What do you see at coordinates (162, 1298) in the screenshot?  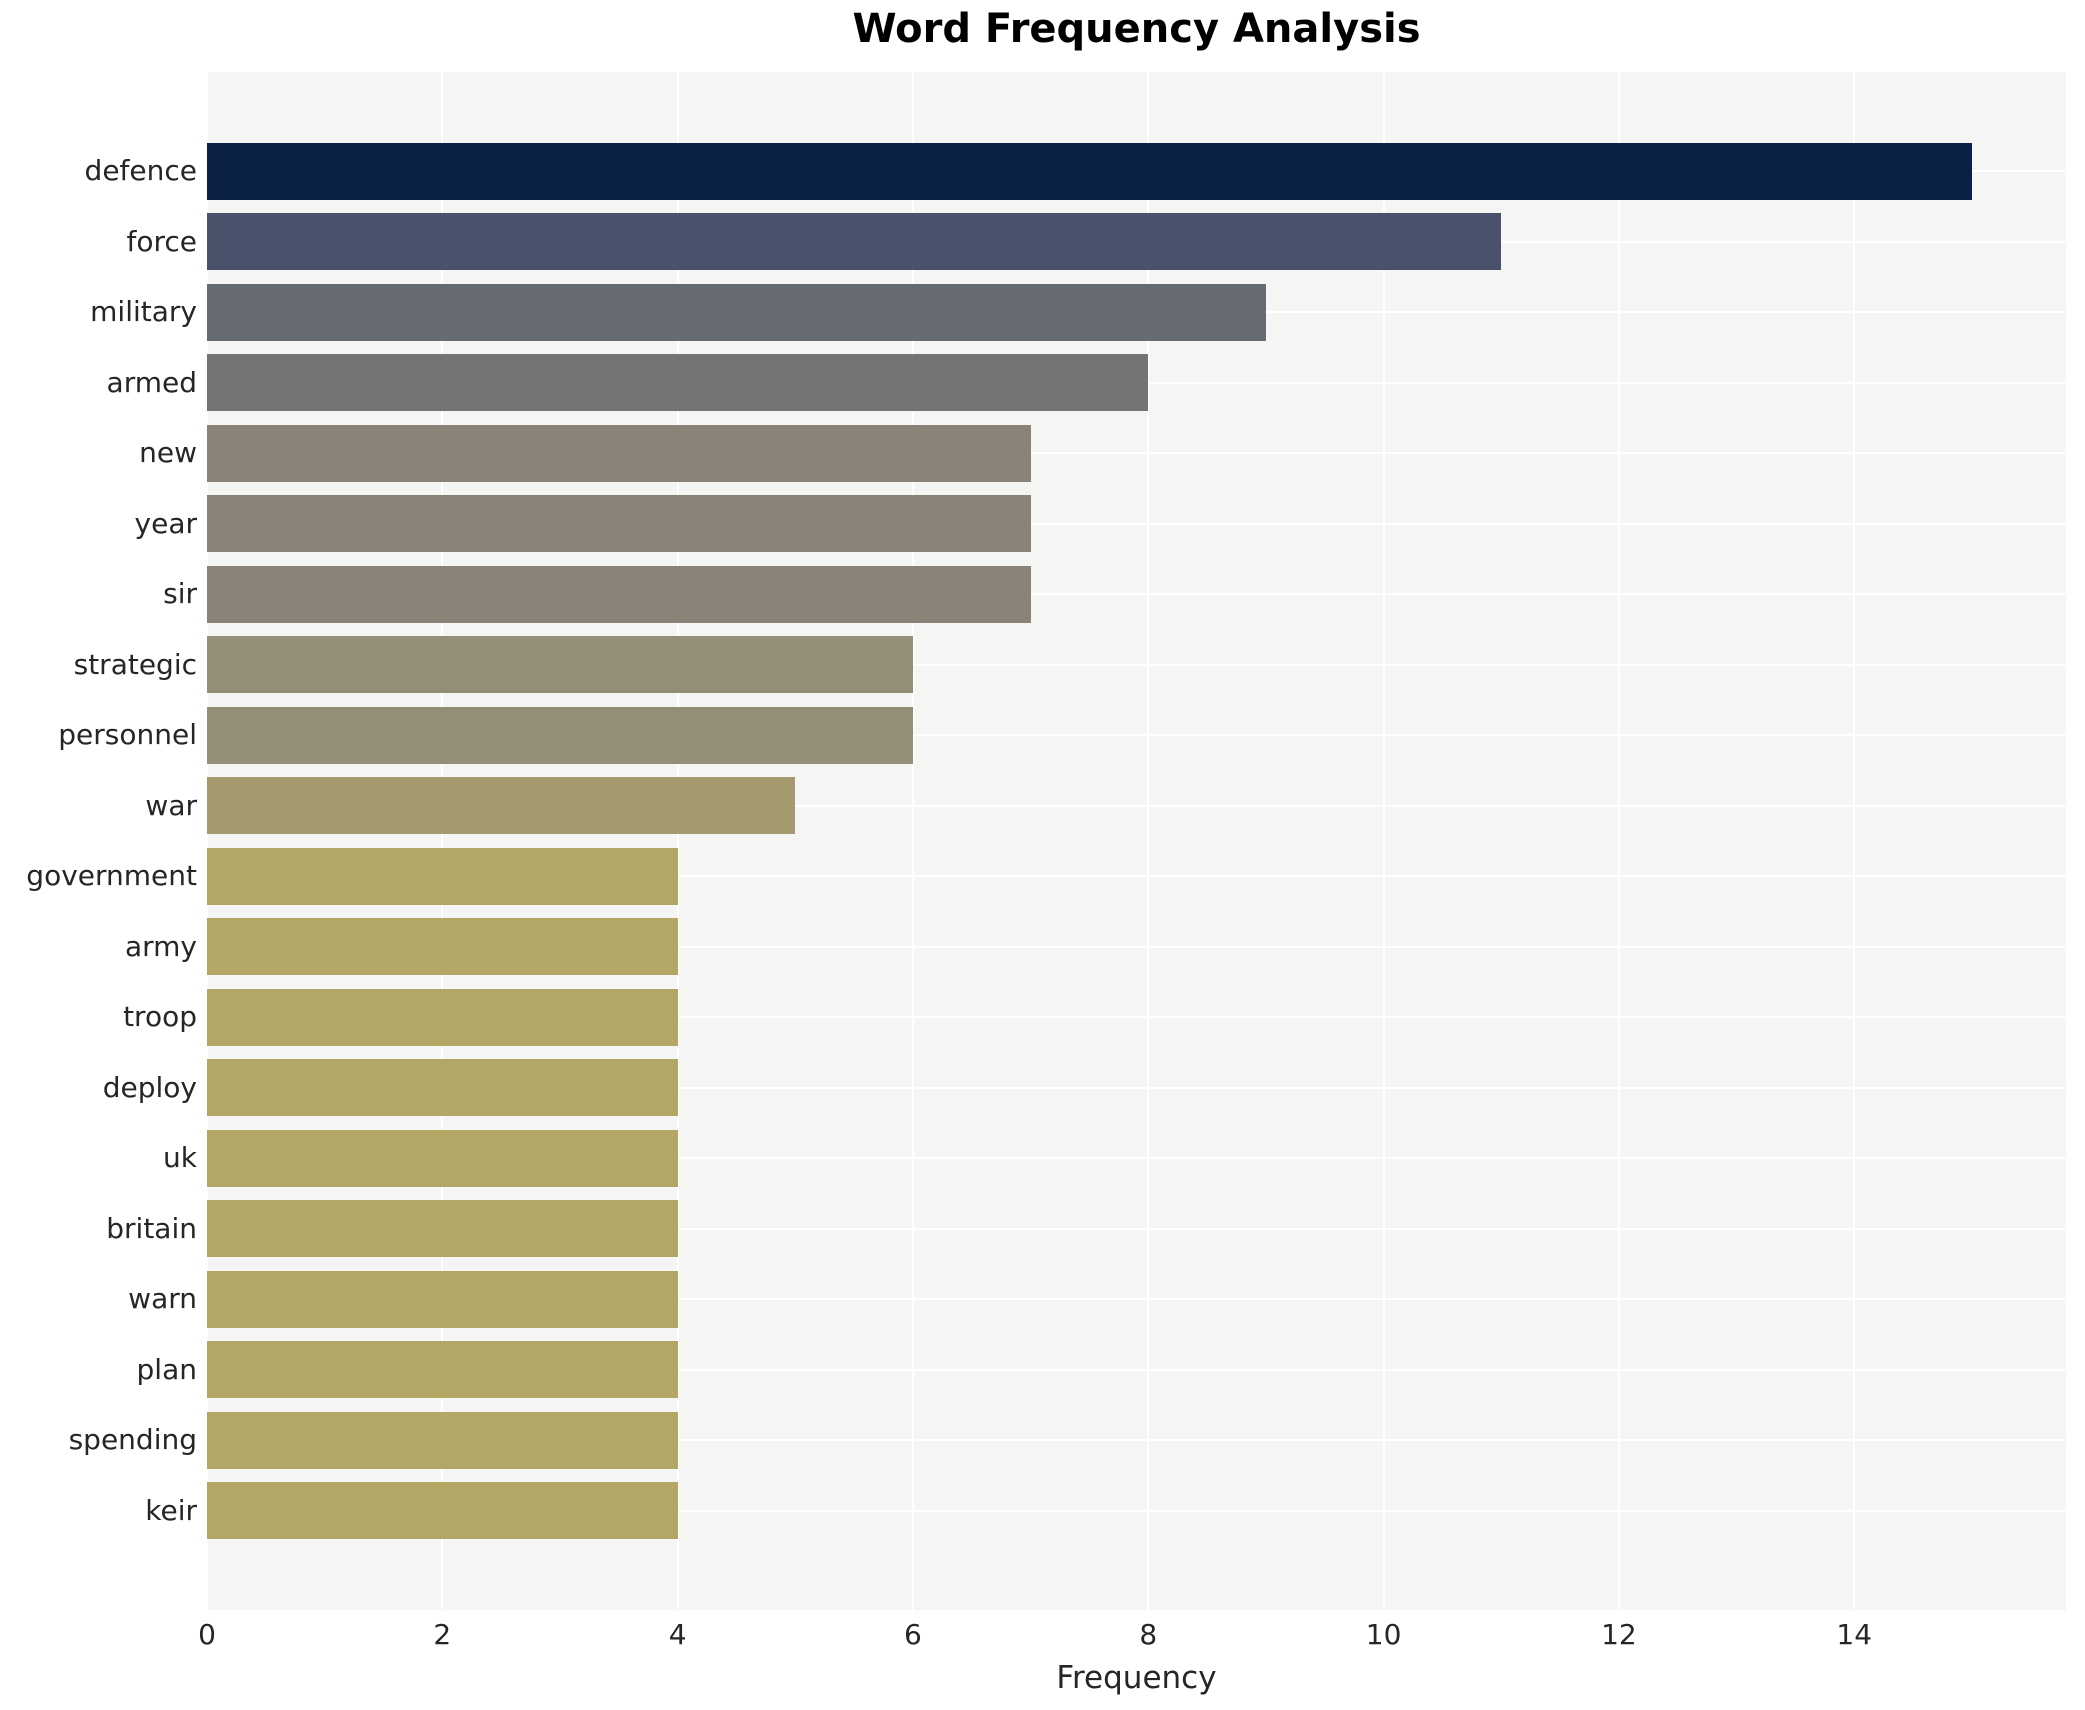 I see `y-tick-label-warn: warn` at bounding box center [162, 1298].